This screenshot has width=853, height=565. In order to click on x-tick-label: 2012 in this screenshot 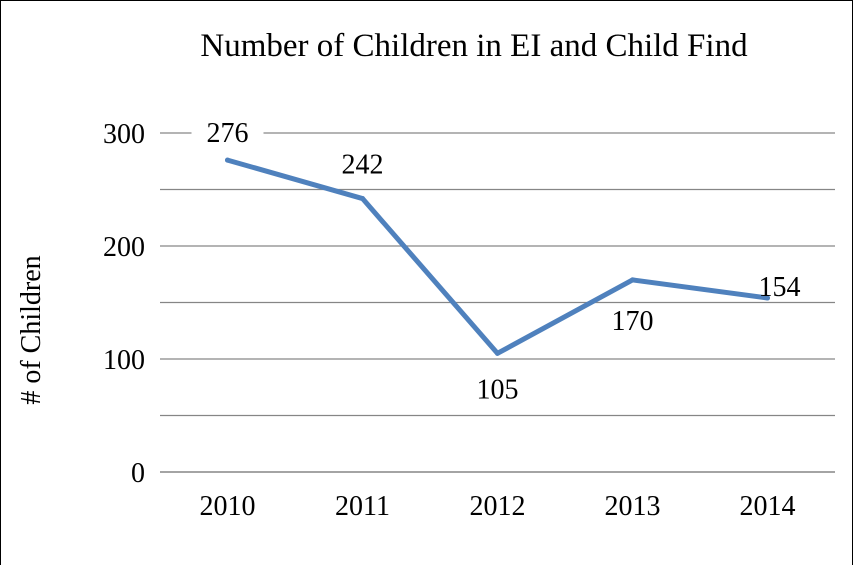, I will do `click(498, 506)`.